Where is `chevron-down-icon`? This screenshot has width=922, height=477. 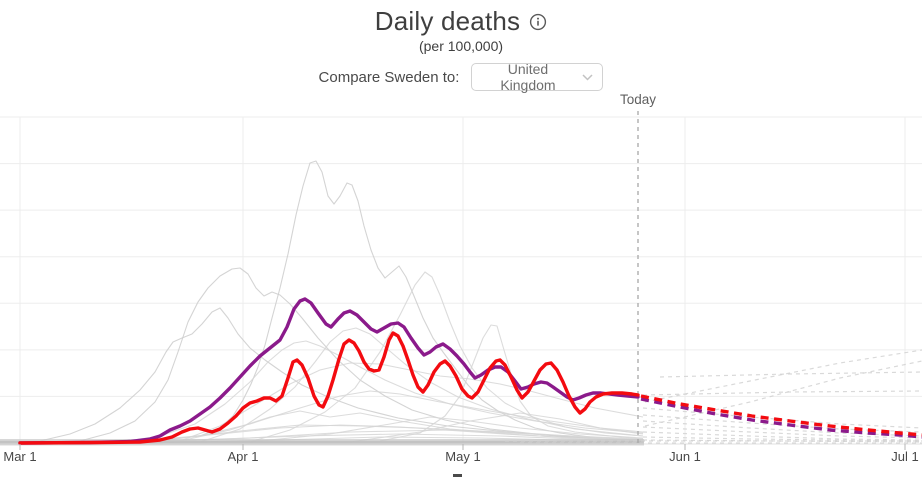 chevron-down-icon is located at coordinates (587, 77).